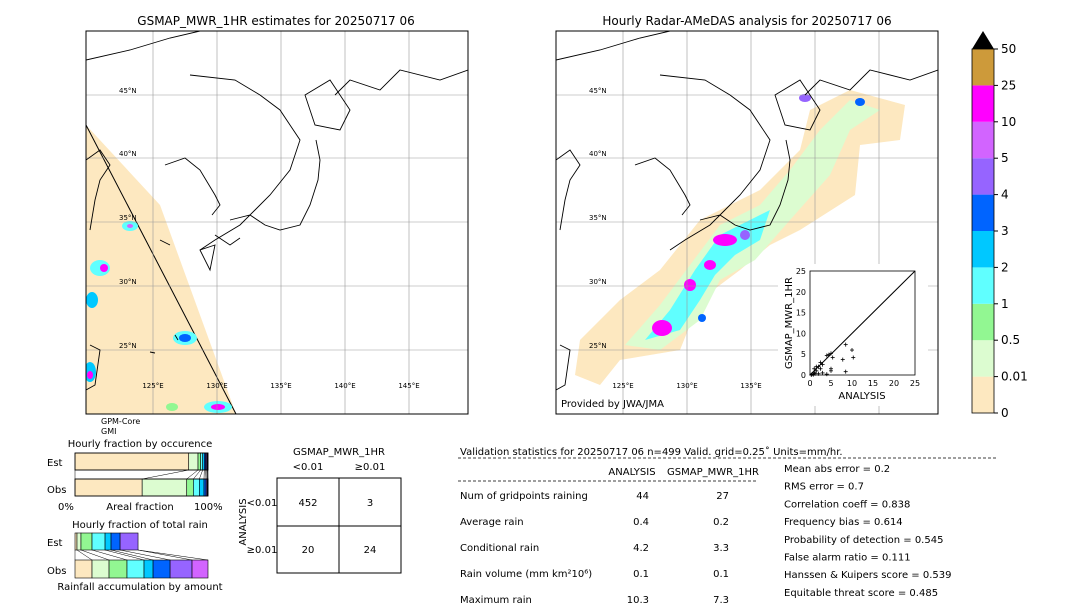  I want to click on stat-label: Conditional rain, so click(499, 548).